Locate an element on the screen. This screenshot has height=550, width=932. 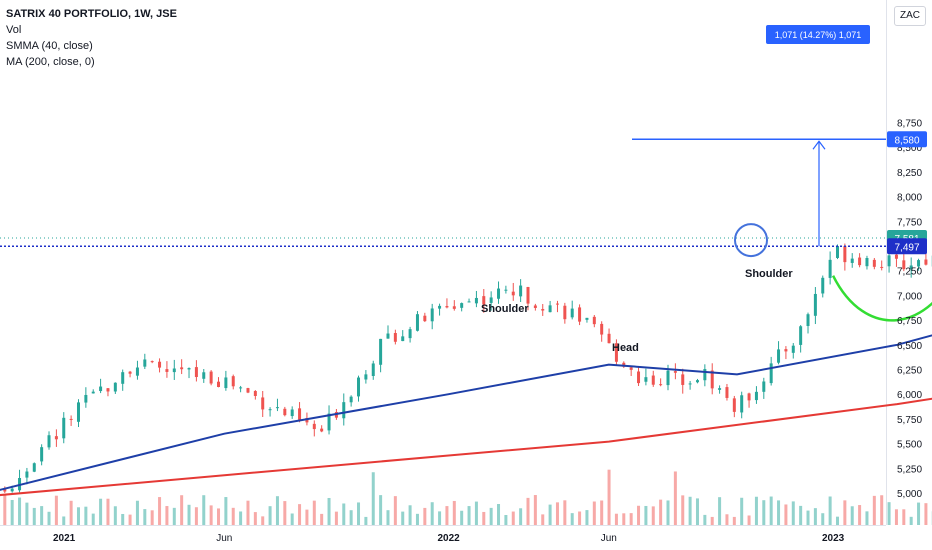
currency-button: ZAC is located at coordinates (910, 16).